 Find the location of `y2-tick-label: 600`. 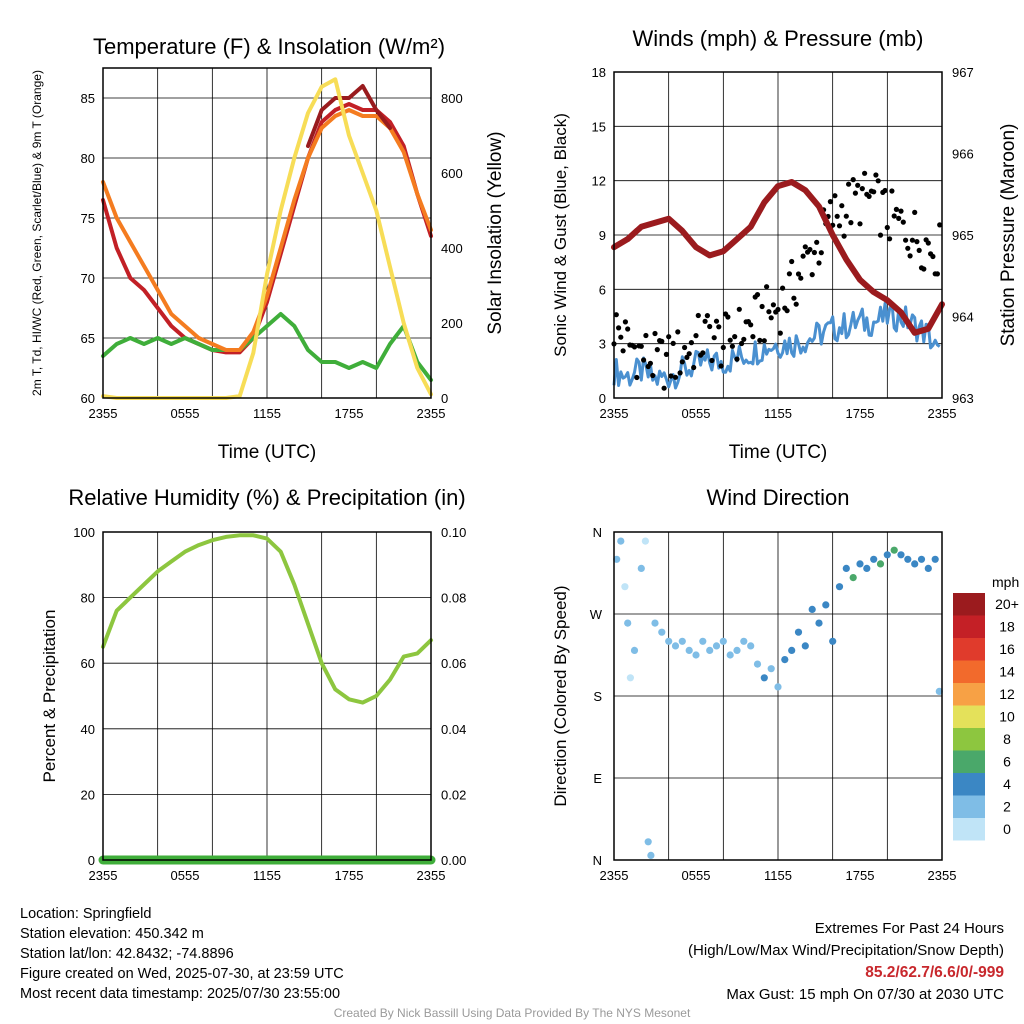

y2-tick-label: 600 is located at coordinates (452, 173).